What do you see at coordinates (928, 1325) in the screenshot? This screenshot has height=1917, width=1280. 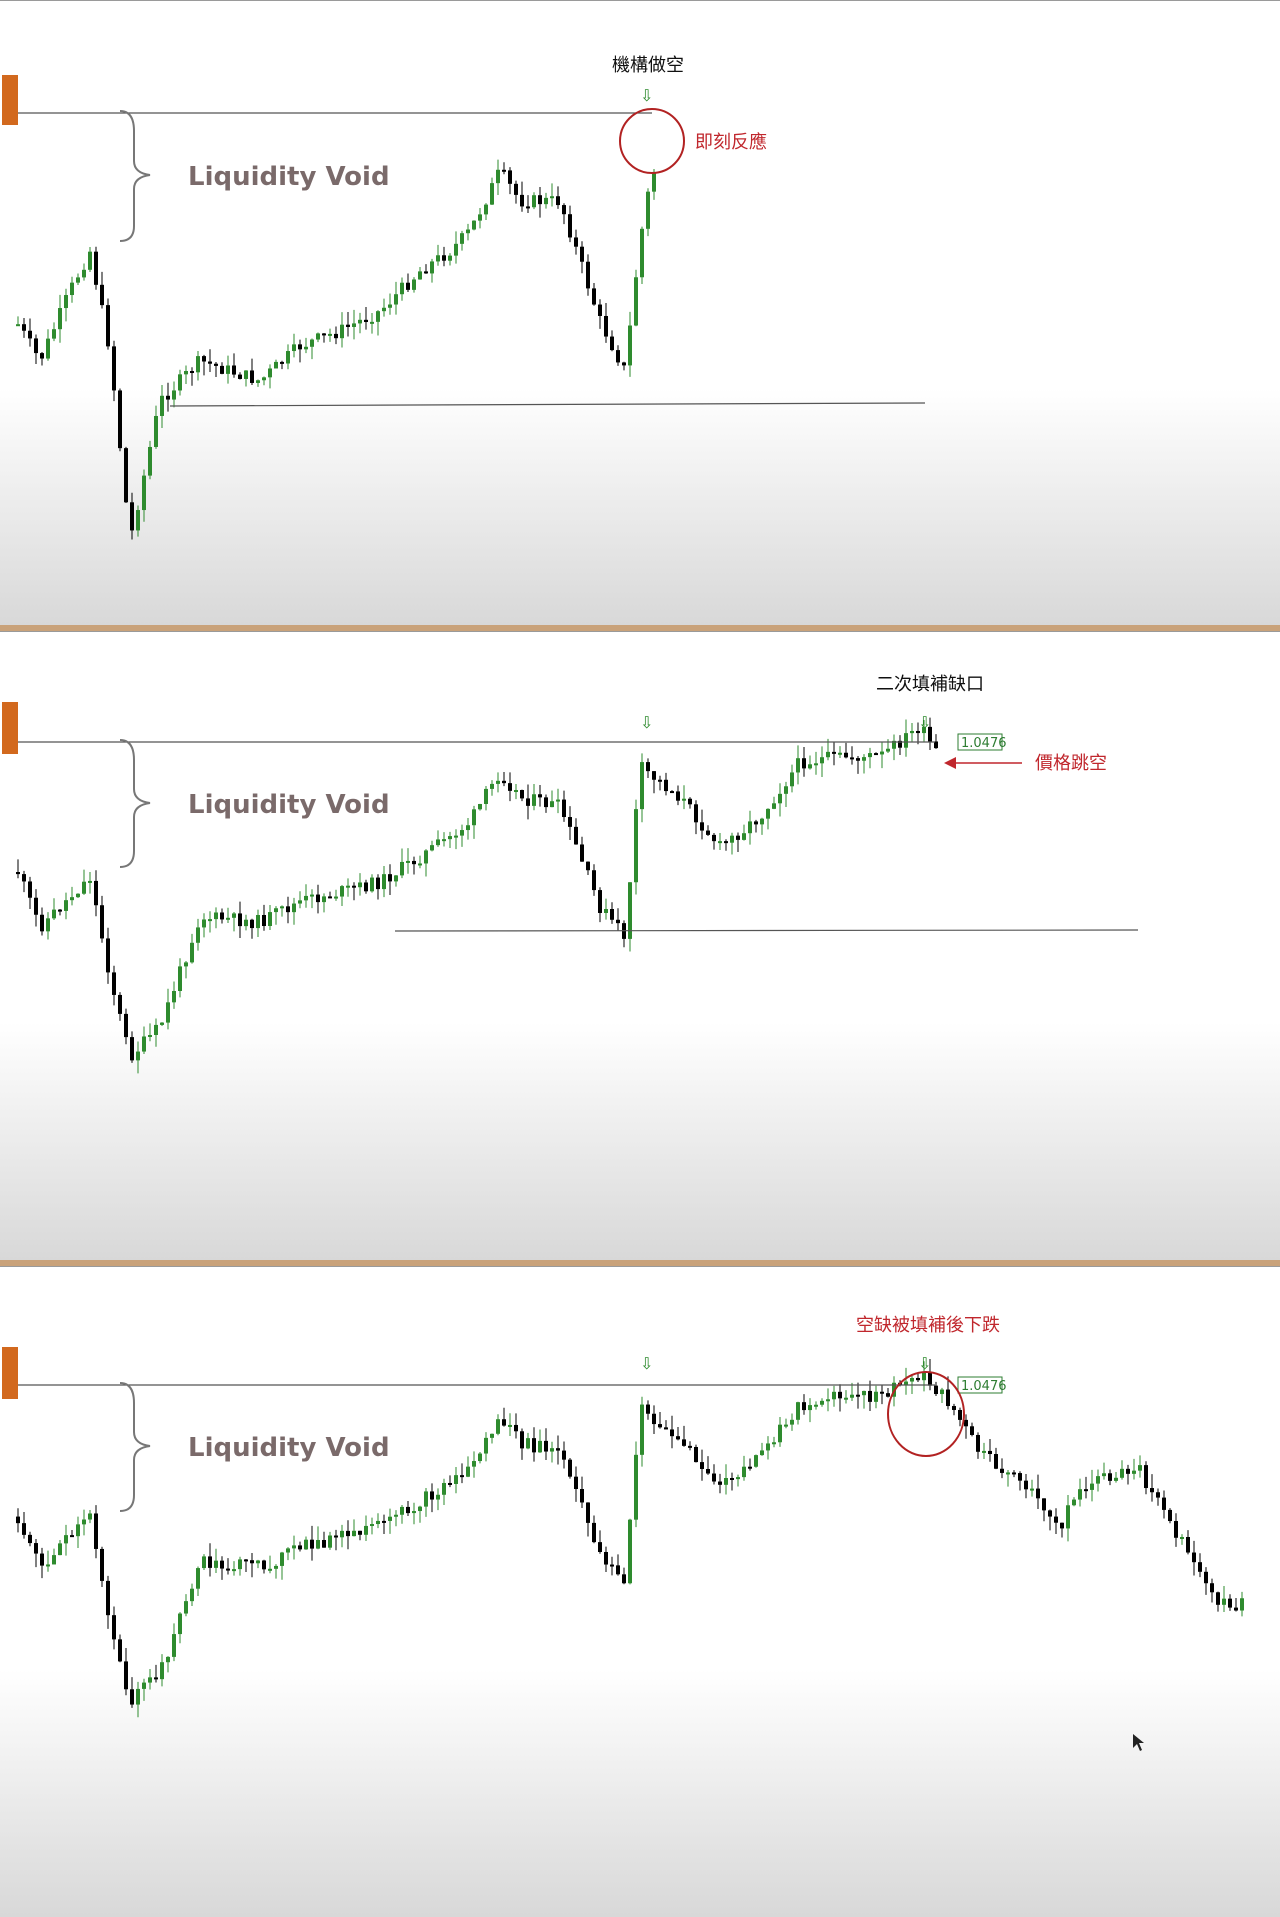 I see `top-label: 空缺被填補後下跌` at bounding box center [928, 1325].